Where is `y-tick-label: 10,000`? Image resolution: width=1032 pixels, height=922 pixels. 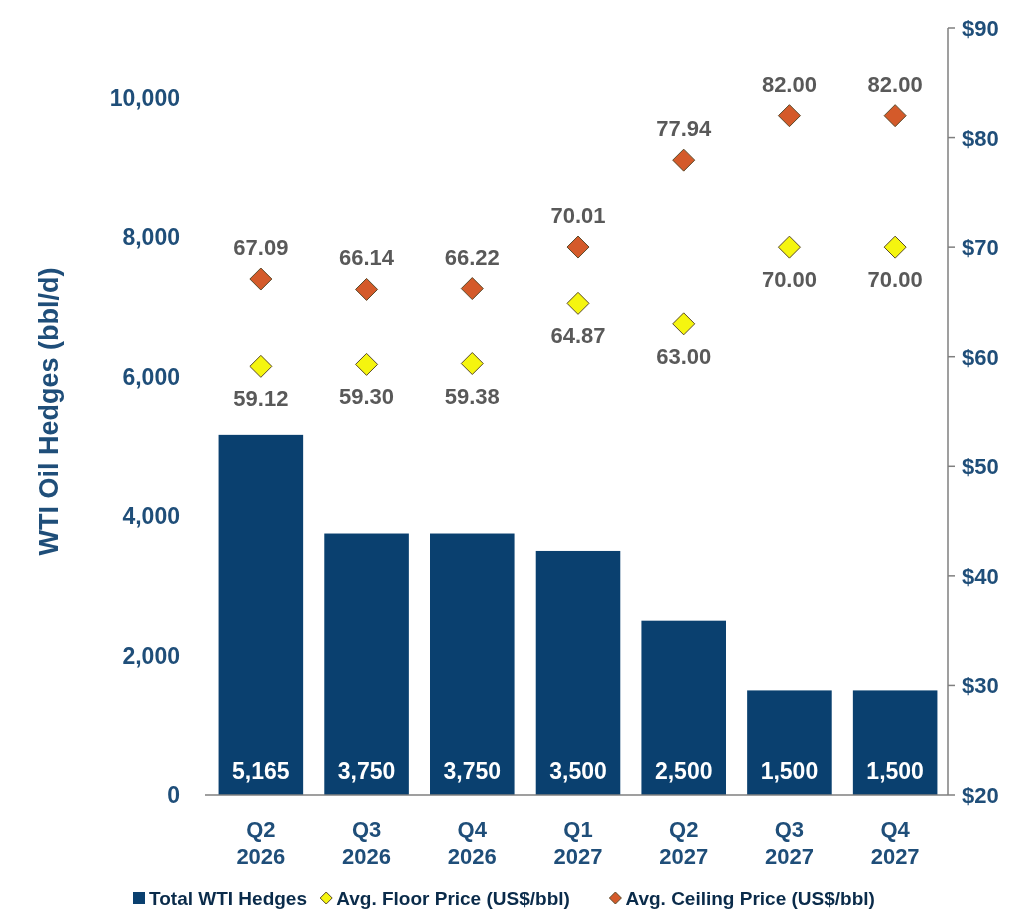 y-tick-label: 10,000 is located at coordinates (144, 97).